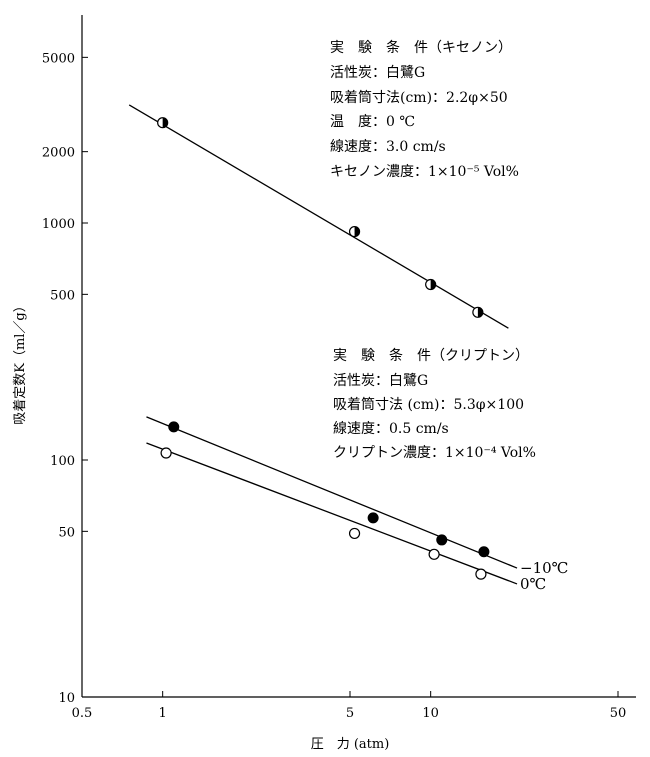 The width and height of the screenshot is (650, 757). What do you see at coordinates (58, 224) in the screenshot?
I see `y-tick-label: 1000` at bounding box center [58, 224].